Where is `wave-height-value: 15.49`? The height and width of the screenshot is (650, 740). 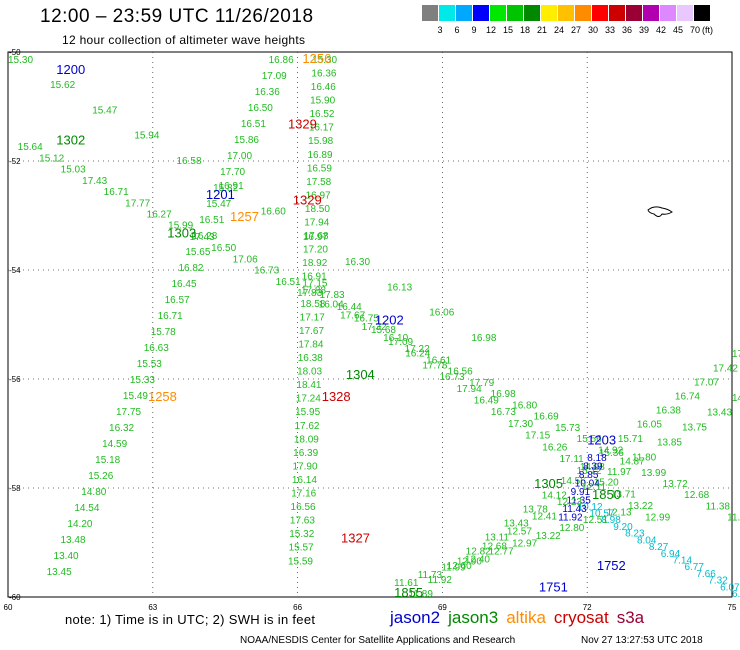
wave-height-value: 15.49 is located at coordinates (135, 396).